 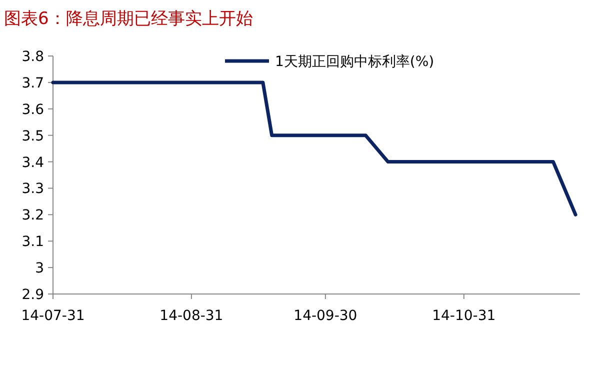 I want to click on x-tick-label: 14-10-31, so click(x=464, y=316).